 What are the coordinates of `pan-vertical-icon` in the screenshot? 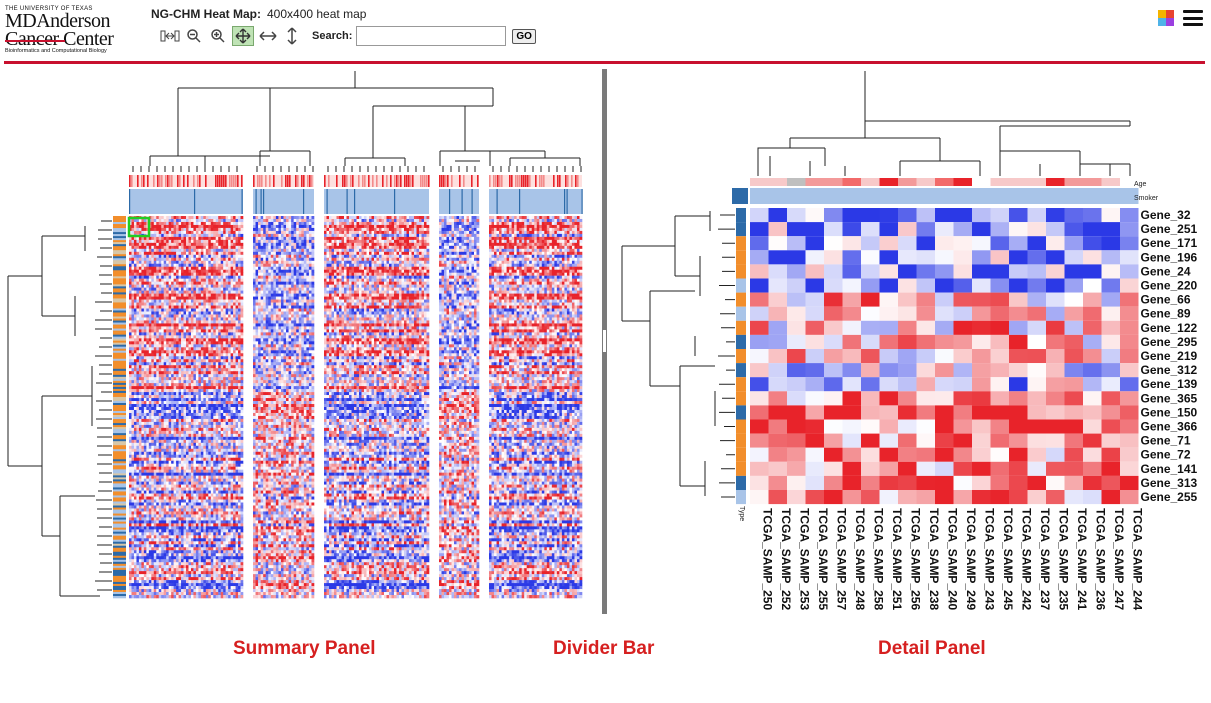 It's located at (292, 36).